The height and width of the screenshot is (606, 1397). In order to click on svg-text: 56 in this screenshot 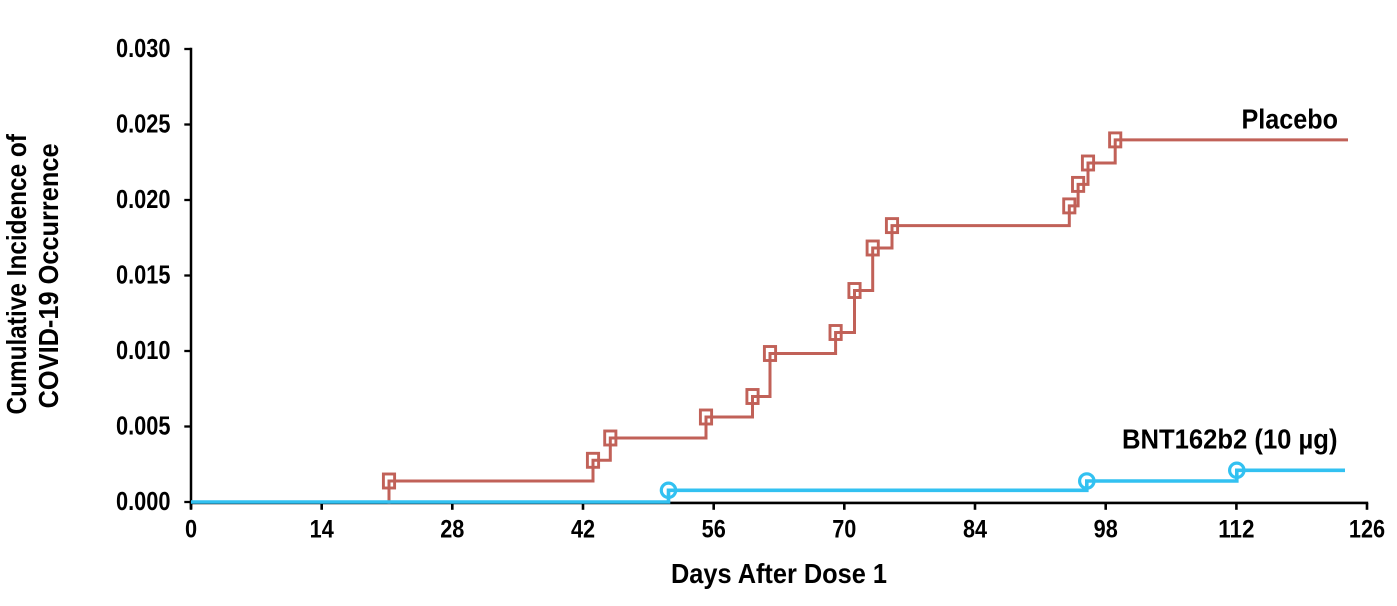, I will do `click(714, 530)`.